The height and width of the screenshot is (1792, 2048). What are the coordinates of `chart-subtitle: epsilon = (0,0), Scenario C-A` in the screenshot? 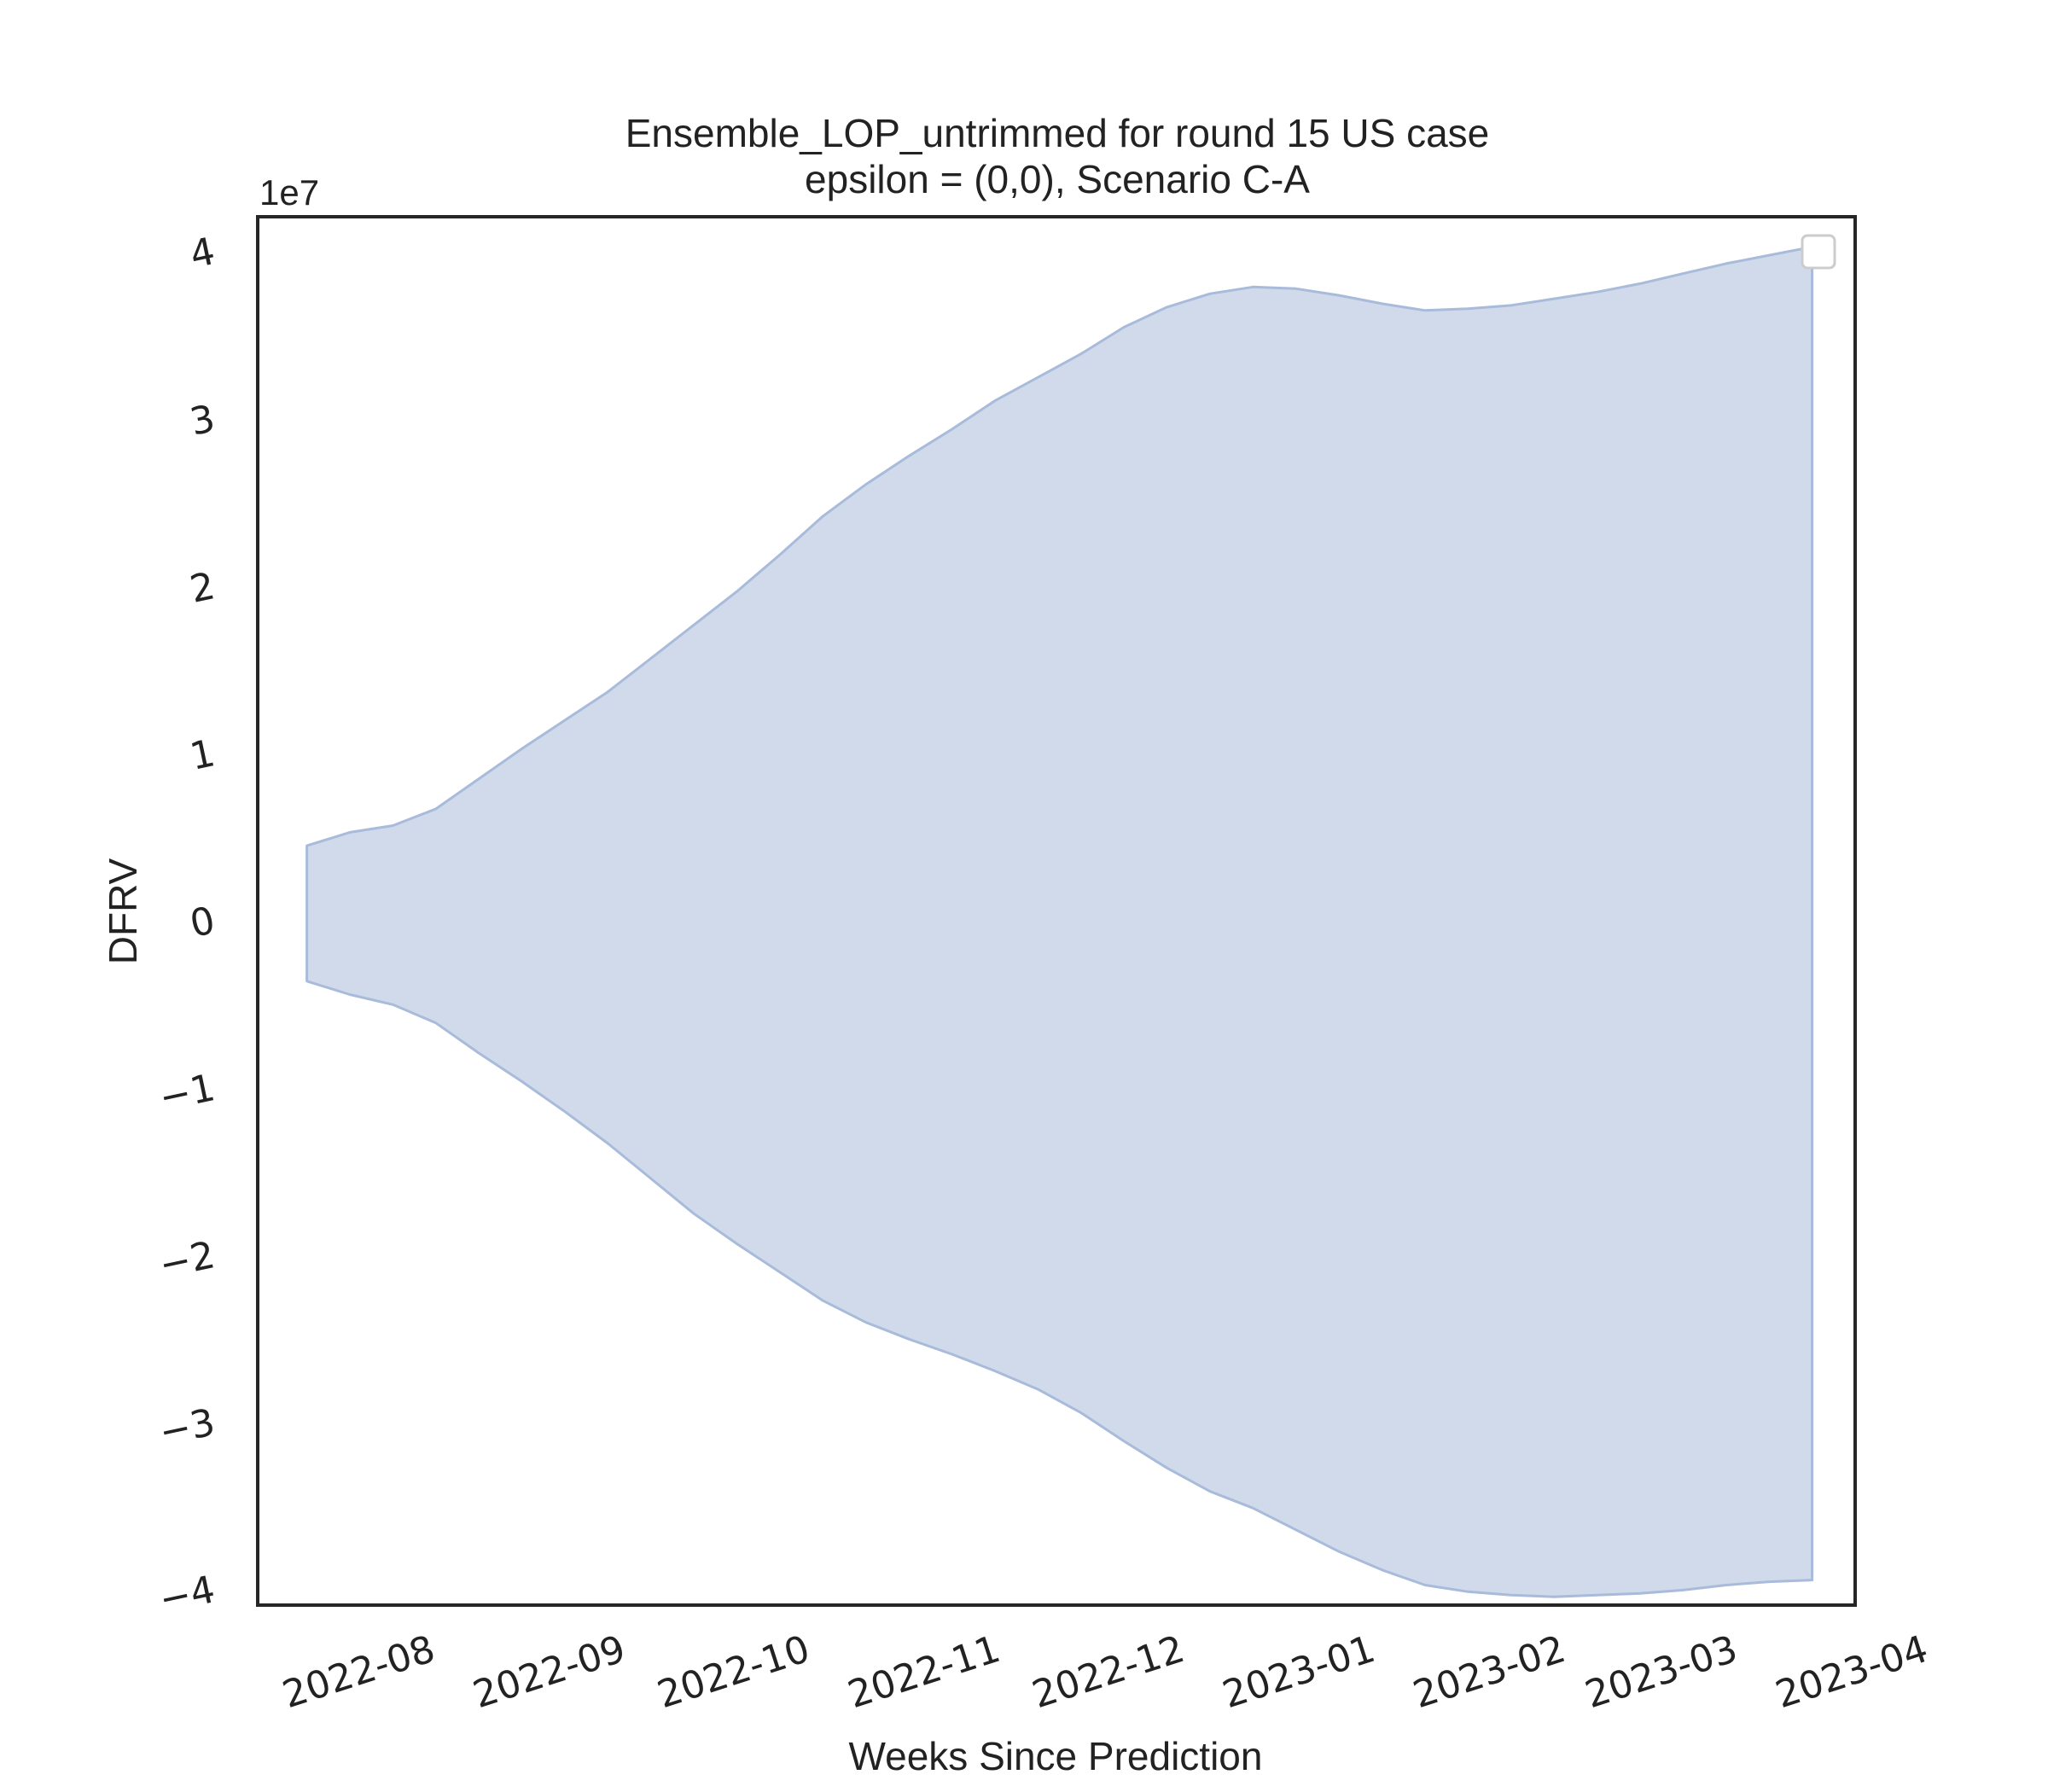 It's located at (1057, 179).